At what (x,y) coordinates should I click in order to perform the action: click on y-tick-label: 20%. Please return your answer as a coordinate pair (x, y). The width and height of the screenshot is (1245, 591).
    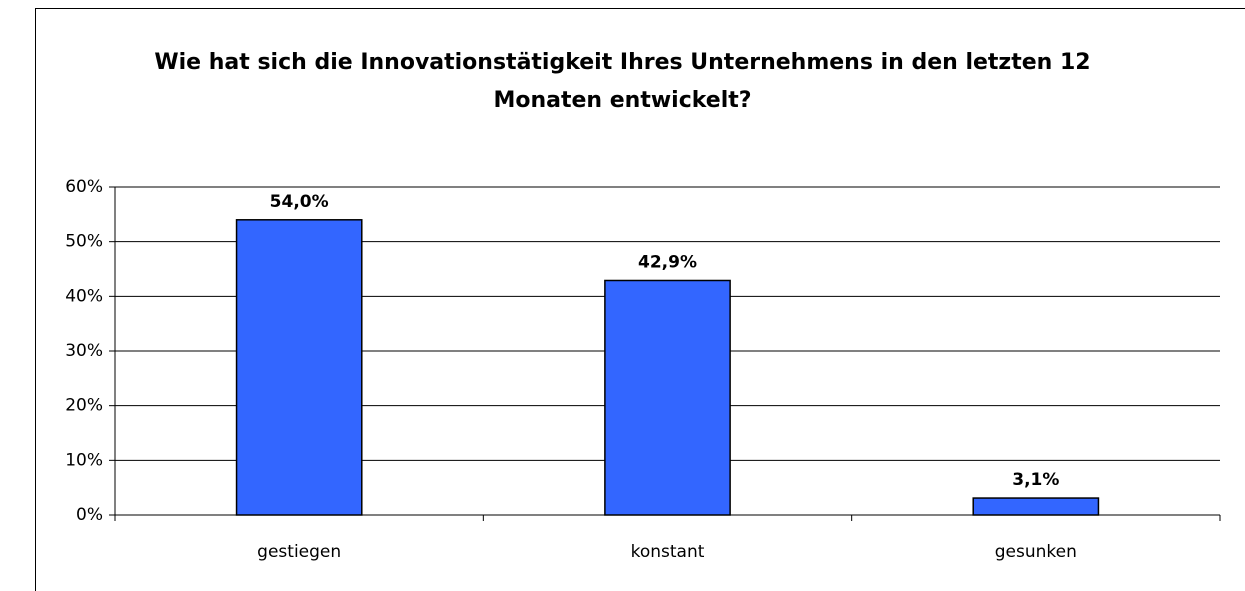
    Looking at the image, I should click on (84, 406).